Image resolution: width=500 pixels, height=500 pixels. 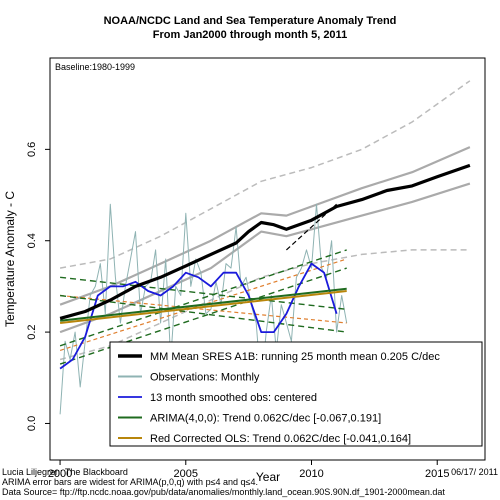 I want to click on legend-label: 13 month smoothed obs: centered, so click(x=233, y=398).